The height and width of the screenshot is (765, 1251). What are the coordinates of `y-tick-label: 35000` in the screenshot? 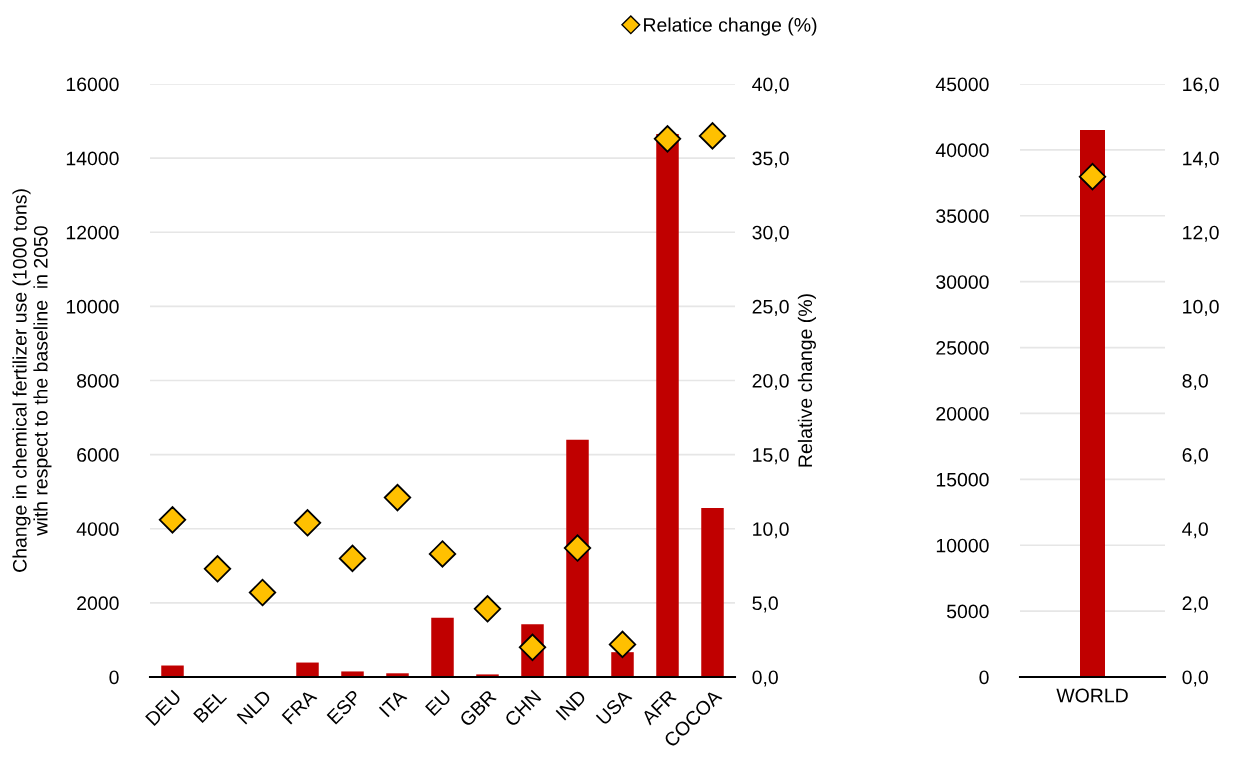 It's located at (962, 216).